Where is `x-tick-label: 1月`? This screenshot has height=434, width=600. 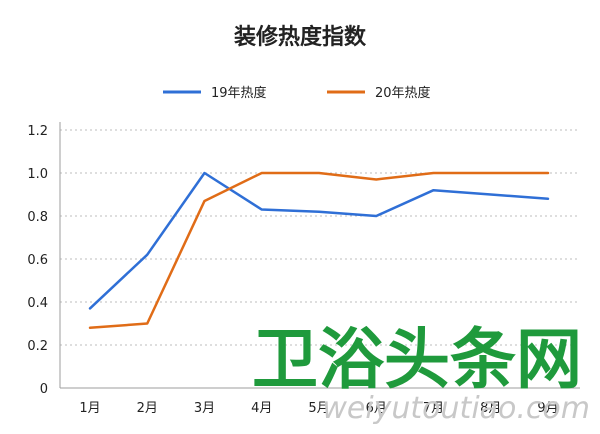
x-tick-label: 1月 is located at coordinates (89, 408).